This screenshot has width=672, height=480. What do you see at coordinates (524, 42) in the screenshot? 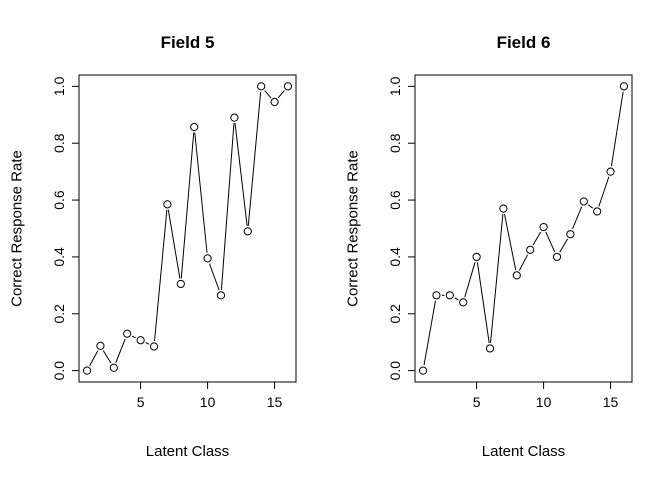
I see `chart-title: Field 6` at bounding box center [524, 42].